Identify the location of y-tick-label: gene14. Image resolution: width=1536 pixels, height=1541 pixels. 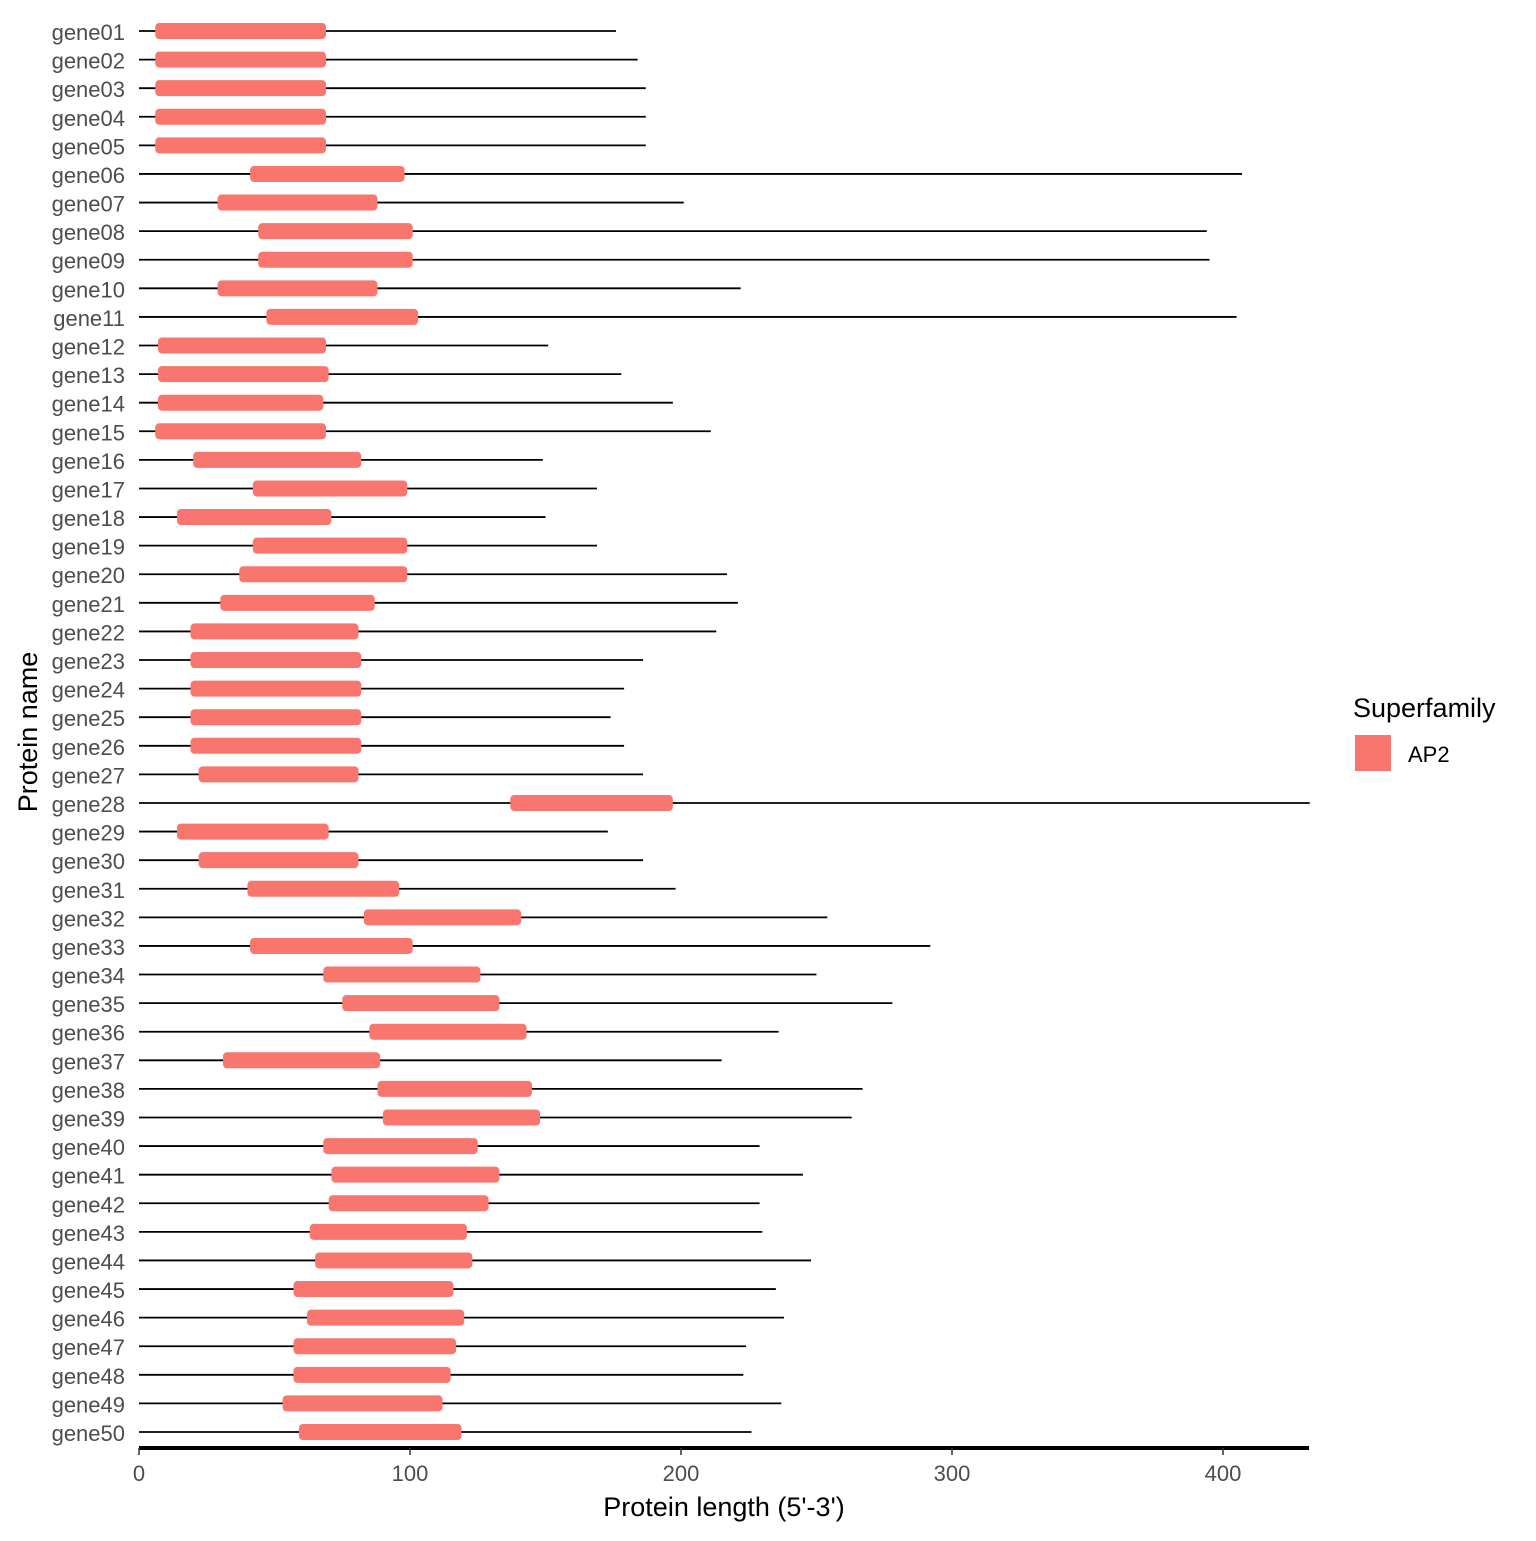
(88, 404).